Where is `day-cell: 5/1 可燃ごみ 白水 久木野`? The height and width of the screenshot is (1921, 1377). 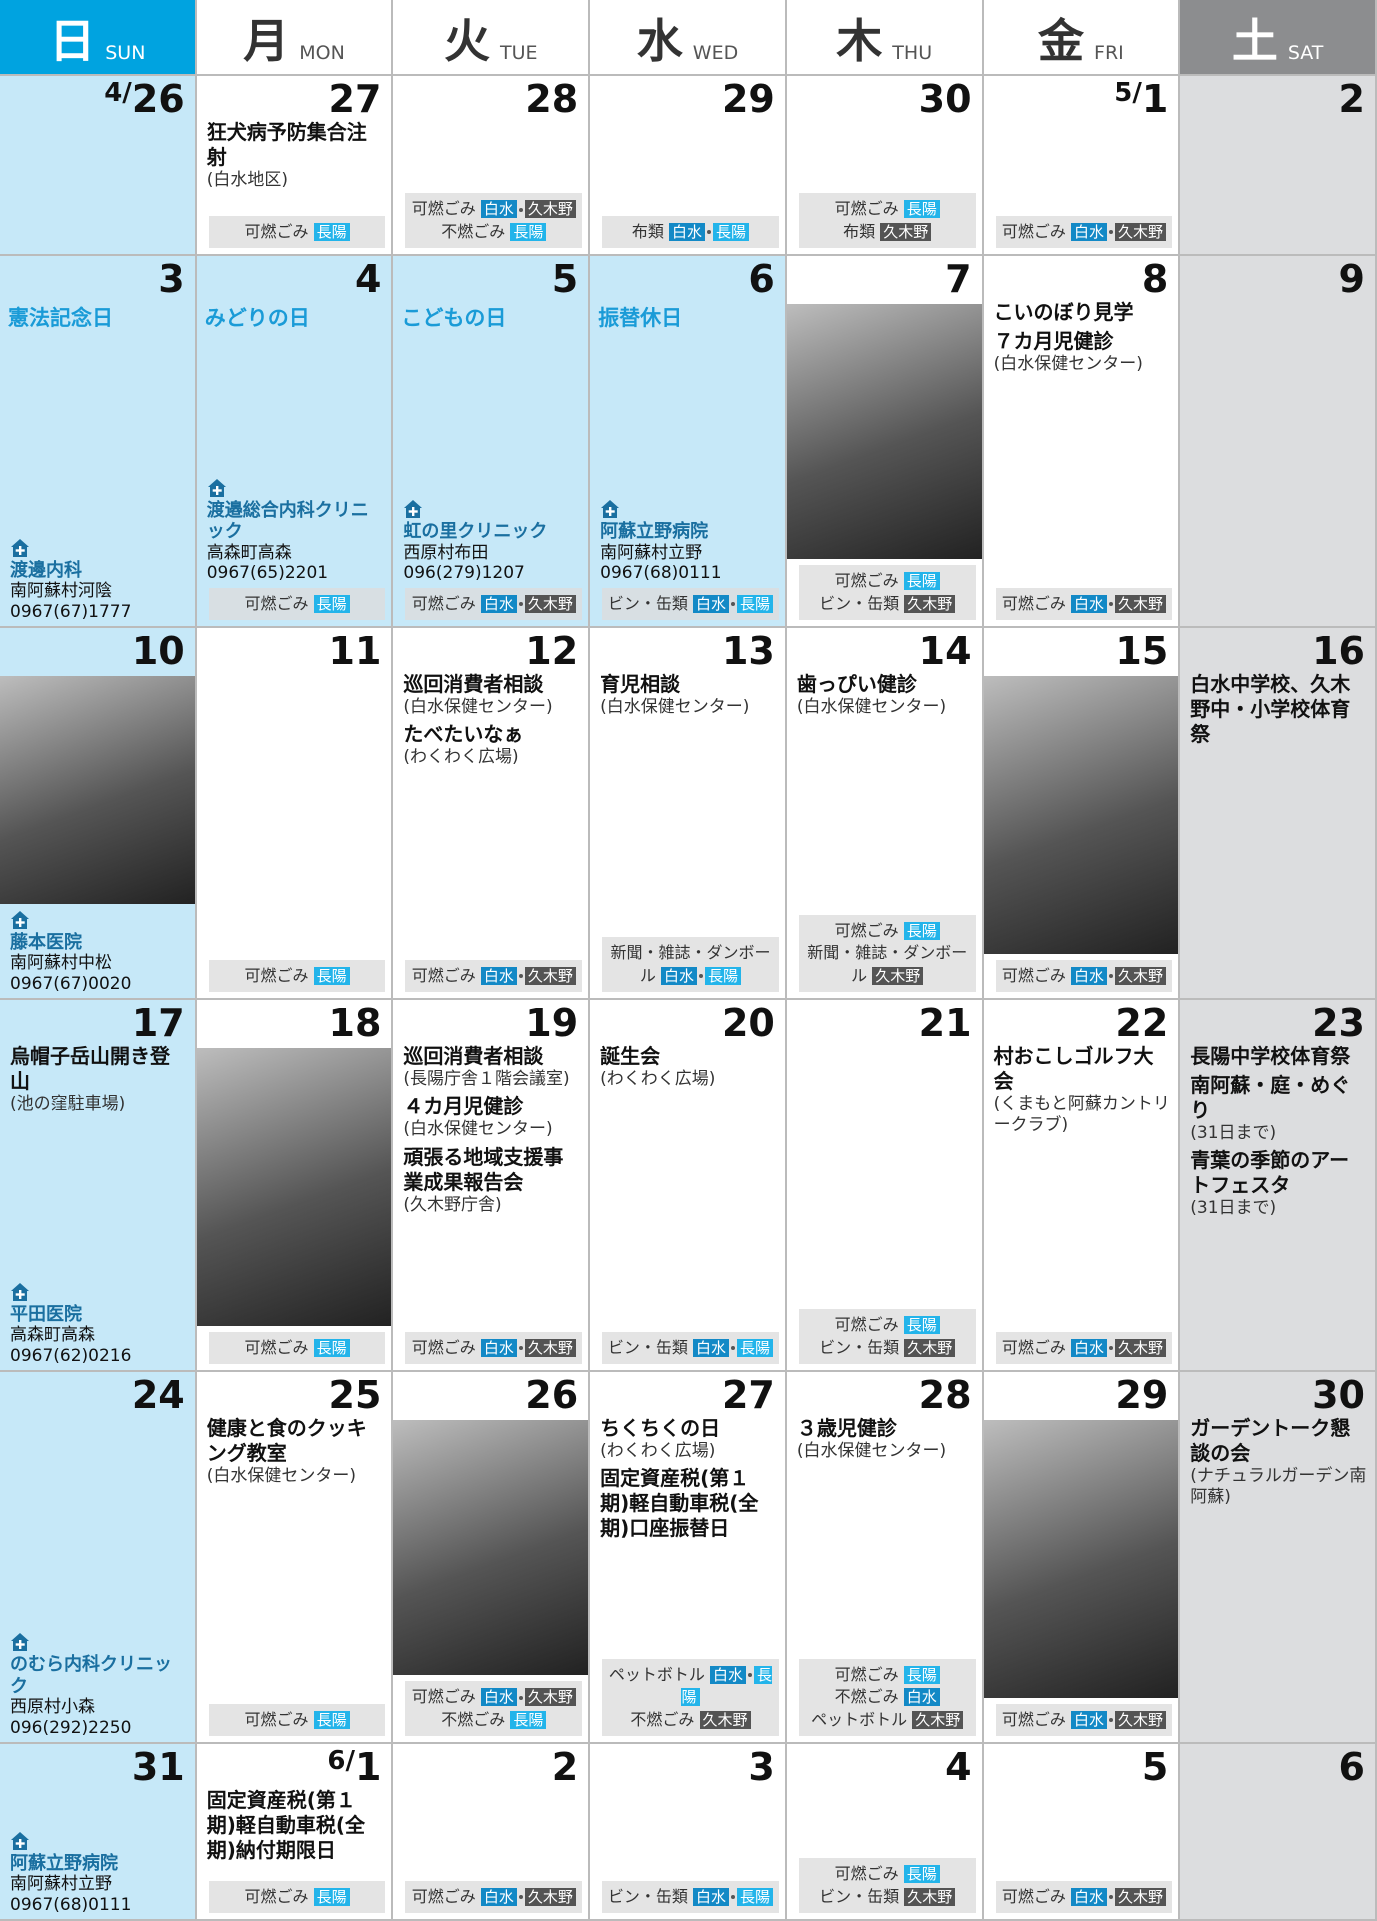 day-cell: 5/1 可燃ごみ 白水 久木野 is located at coordinates (1082, 166).